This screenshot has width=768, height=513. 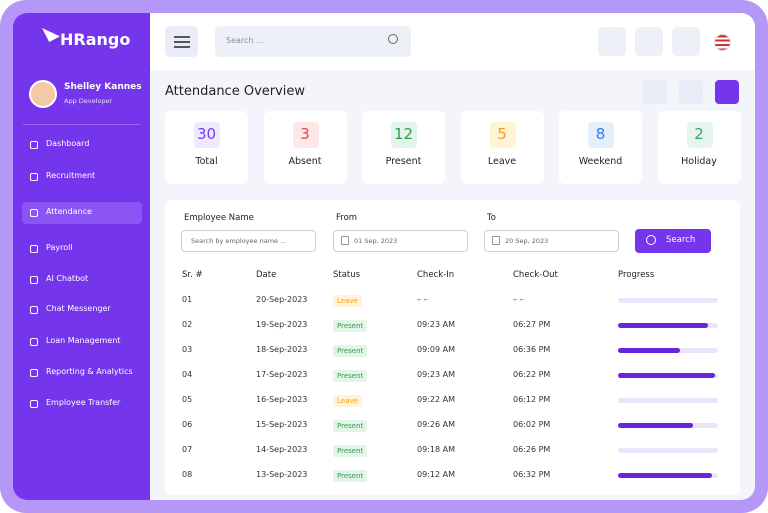 What do you see at coordinates (699, 161) in the screenshot?
I see `stat-label: Holiday` at bounding box center [699, 161].